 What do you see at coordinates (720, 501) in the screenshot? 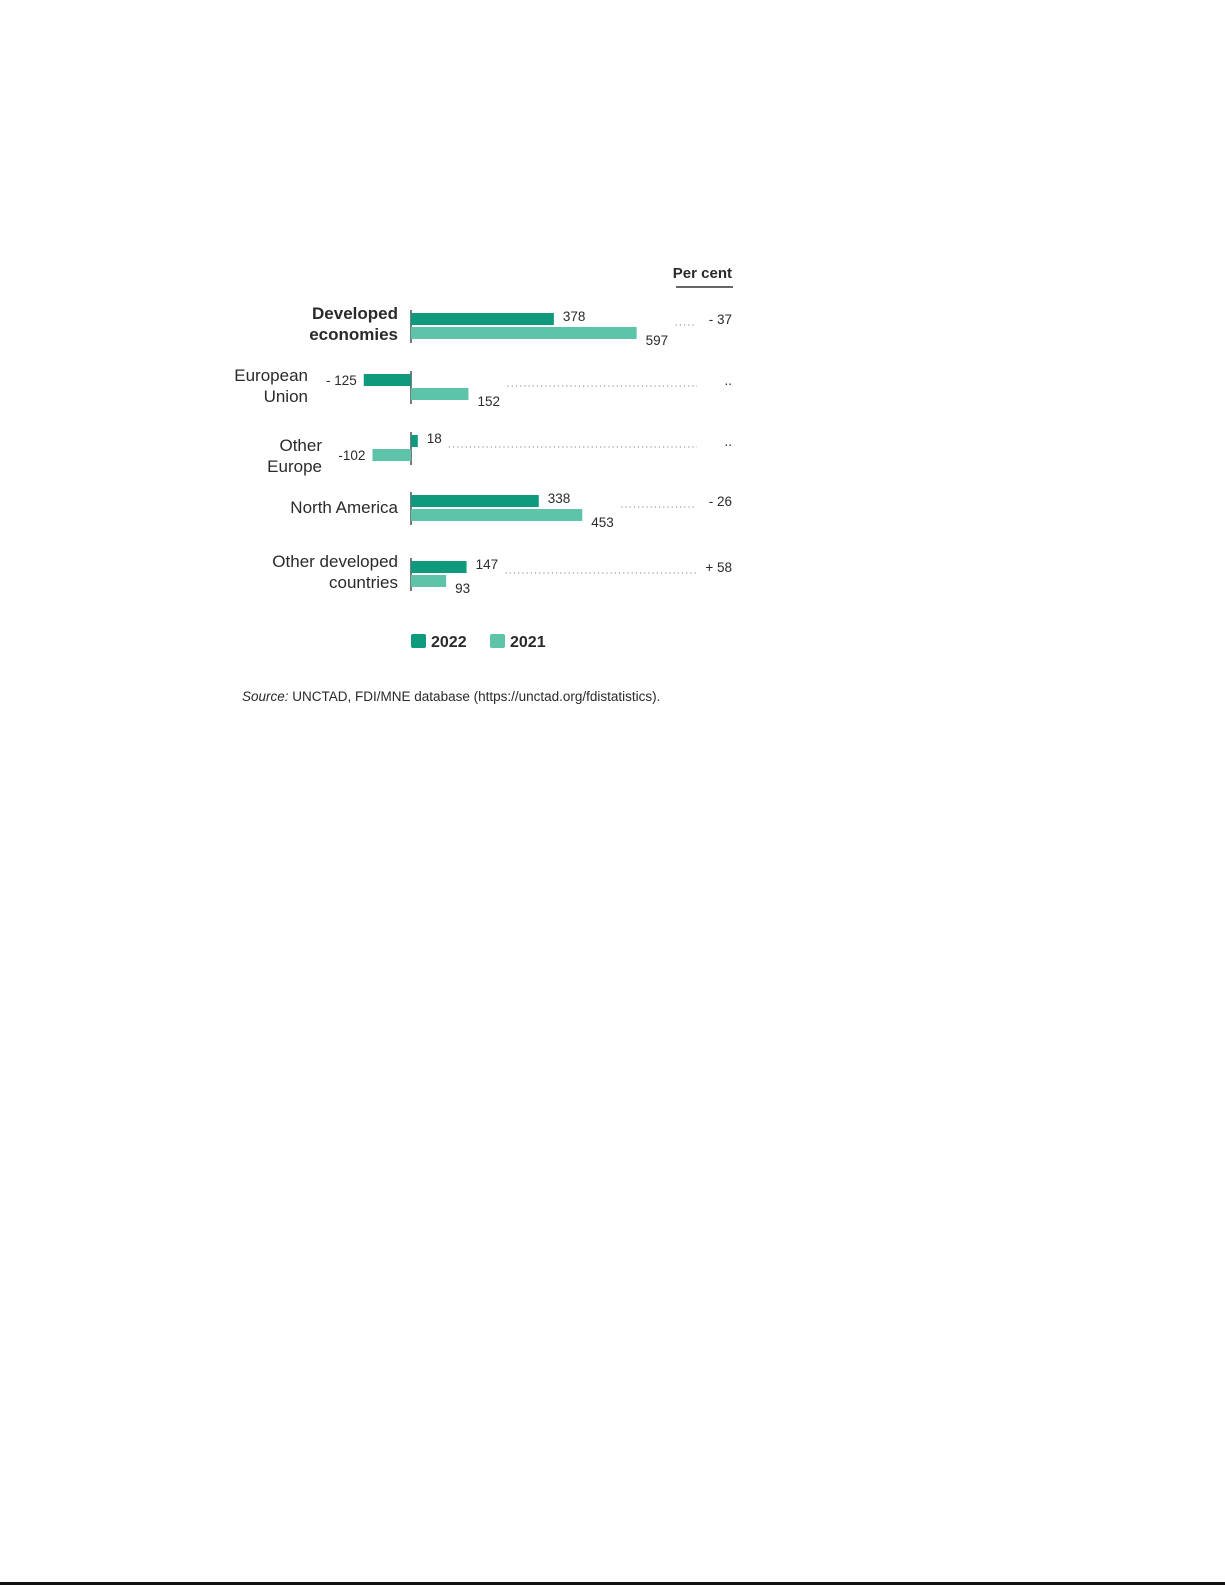
I see `percent-change: - 26` at bounding box center [720, 501].